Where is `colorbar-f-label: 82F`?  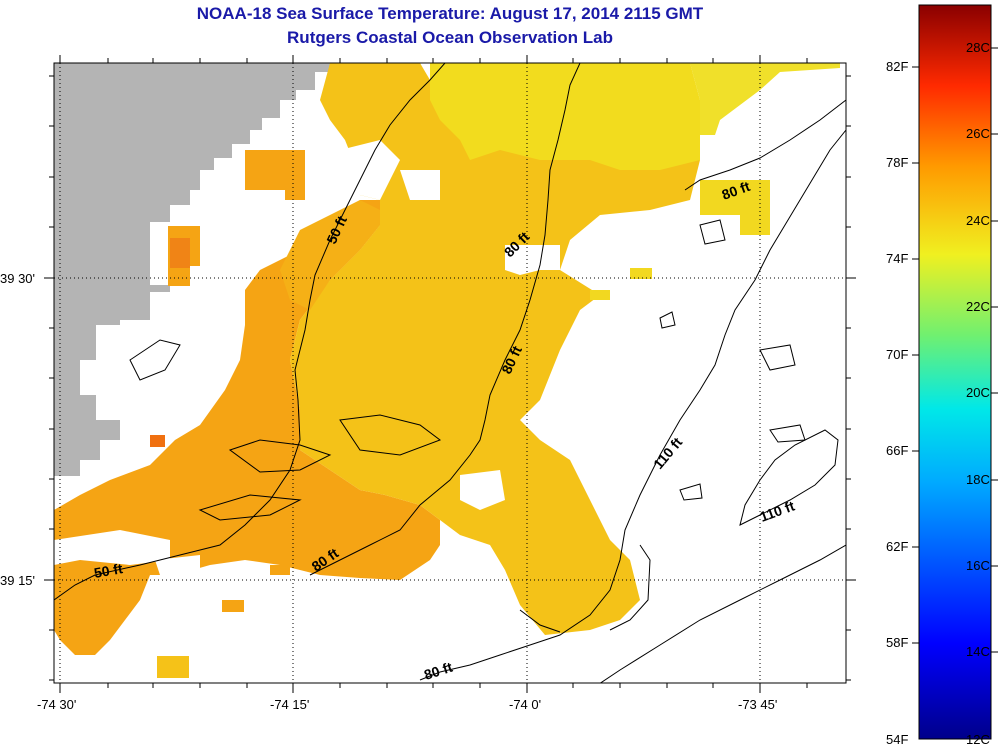
colorbar-f-label: 82F is located at coordinates (897, 66).